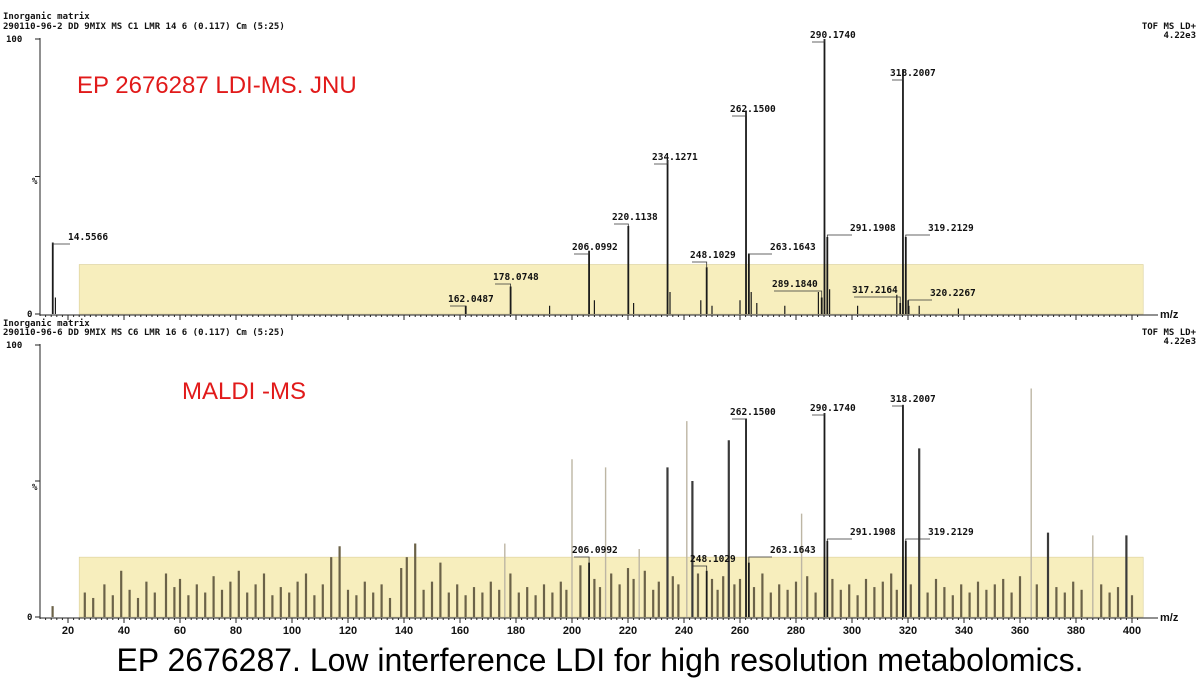 Image resolution: width=1200 pixels, height=692 pixels. Describe the element at coordinates (516, 277) in the screenshot. I see `peak-label: 178.0748` at that location.